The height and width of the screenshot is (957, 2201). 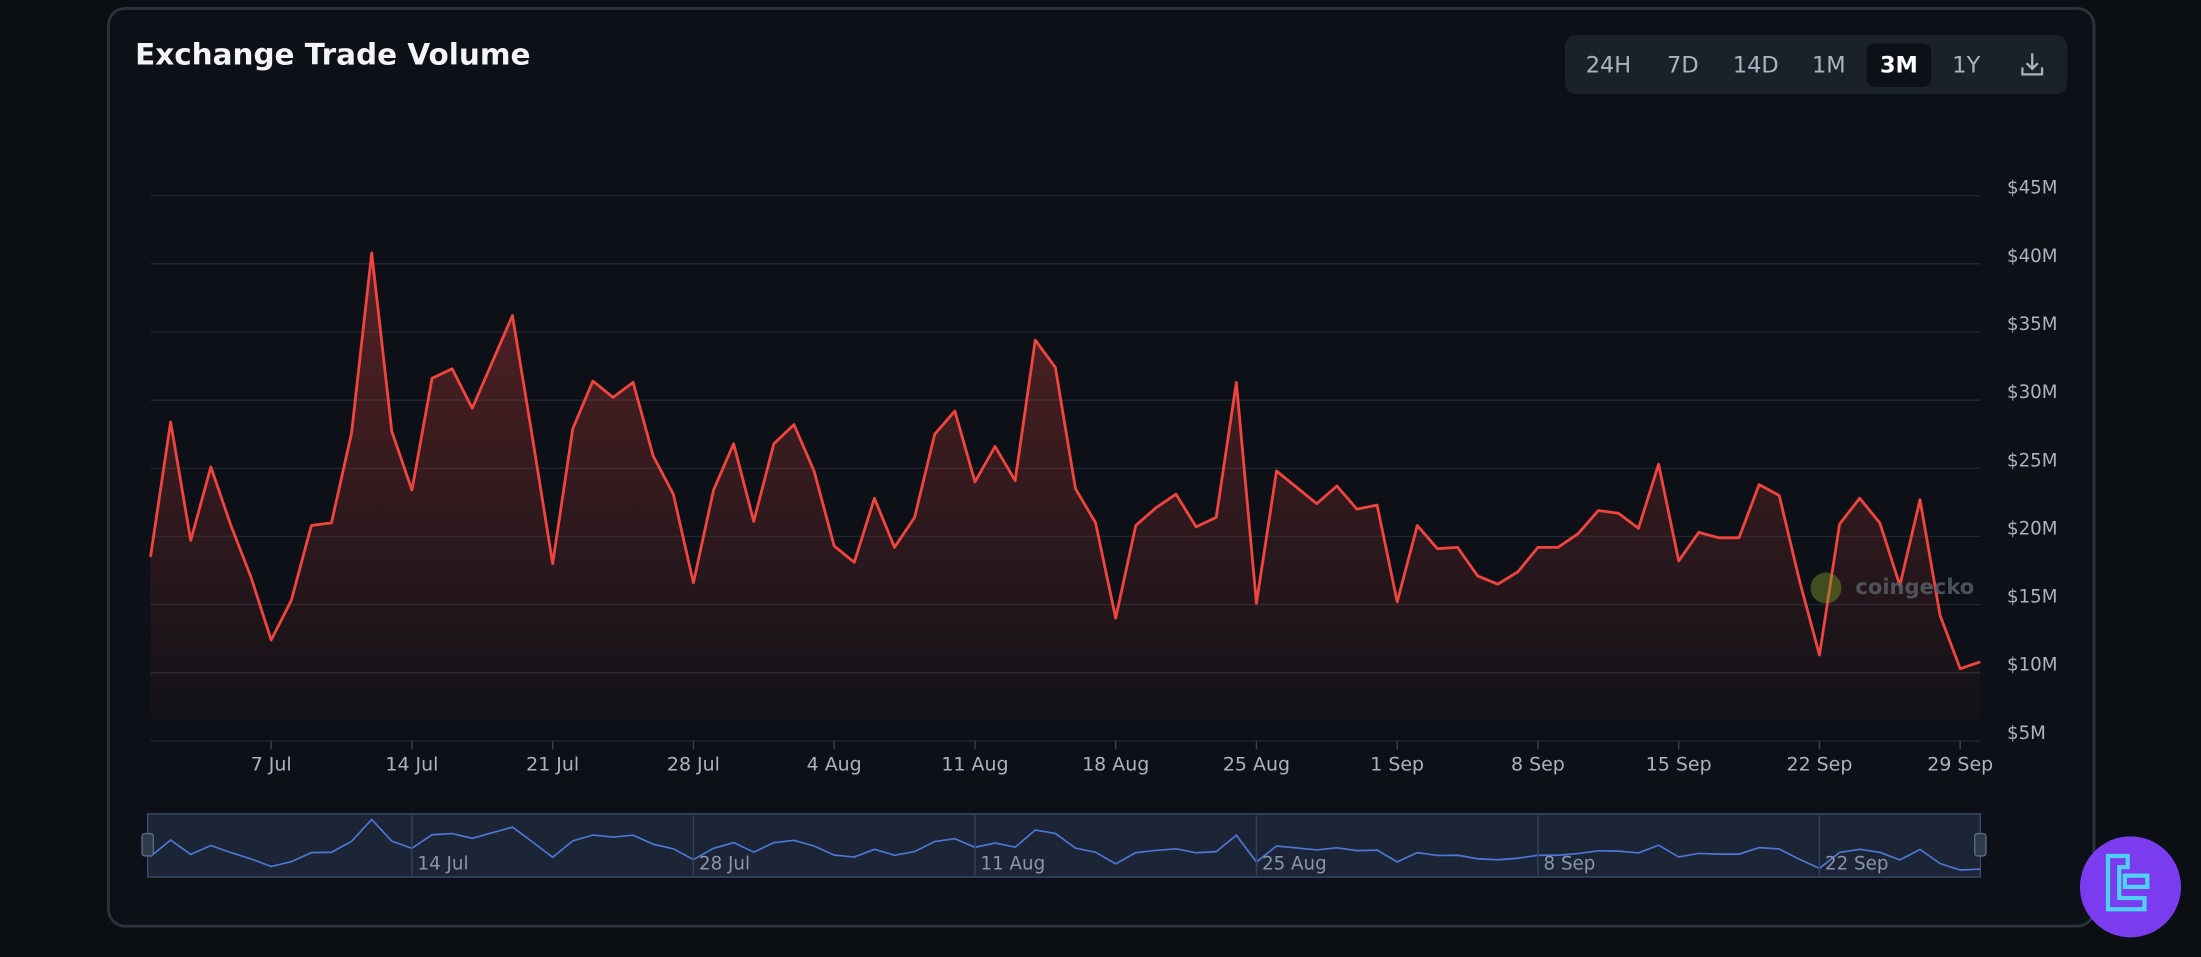 I want to click on active-range-bg, so click(x=1899, y=65).